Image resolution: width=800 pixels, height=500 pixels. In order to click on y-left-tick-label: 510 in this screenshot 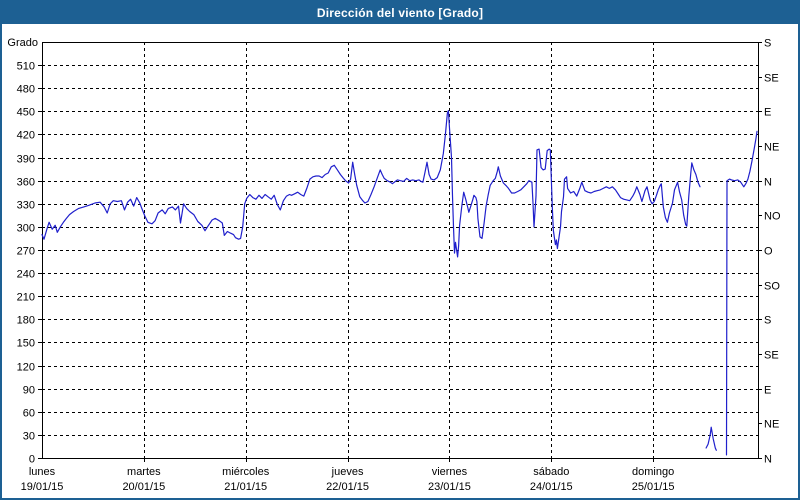, I will do `click(26, 67)`.